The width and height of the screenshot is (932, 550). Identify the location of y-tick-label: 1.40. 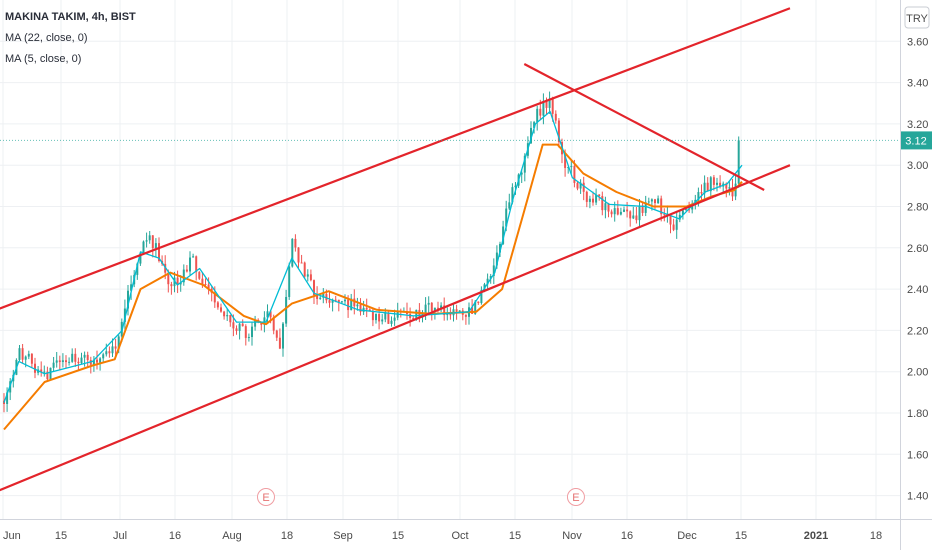
(917, 497).